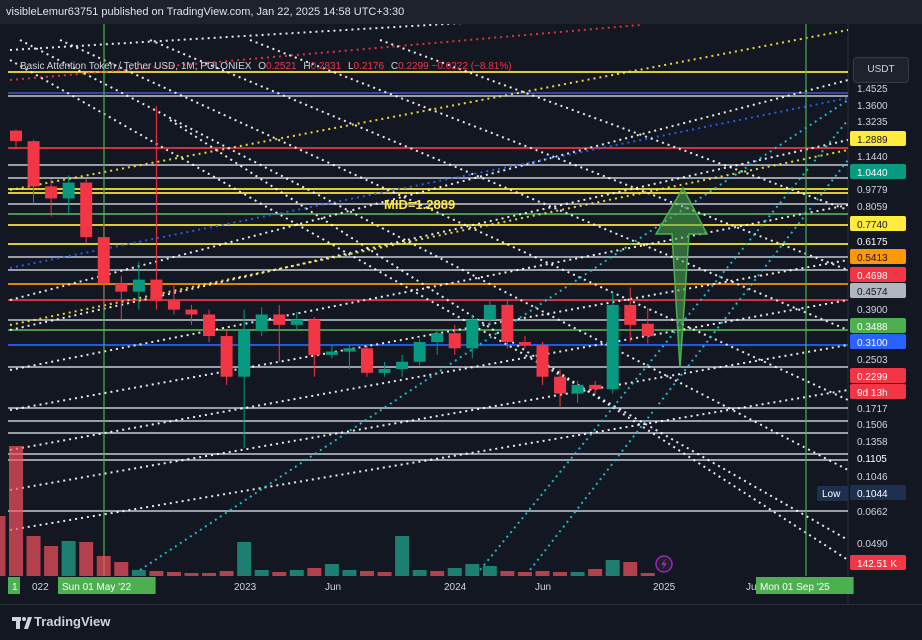 Image resolution: width=922 pixels, height=640 pixels. Describe the element at coordinates (872, 442) in the screenshot. I see `price-label: 0.1358` at that location.